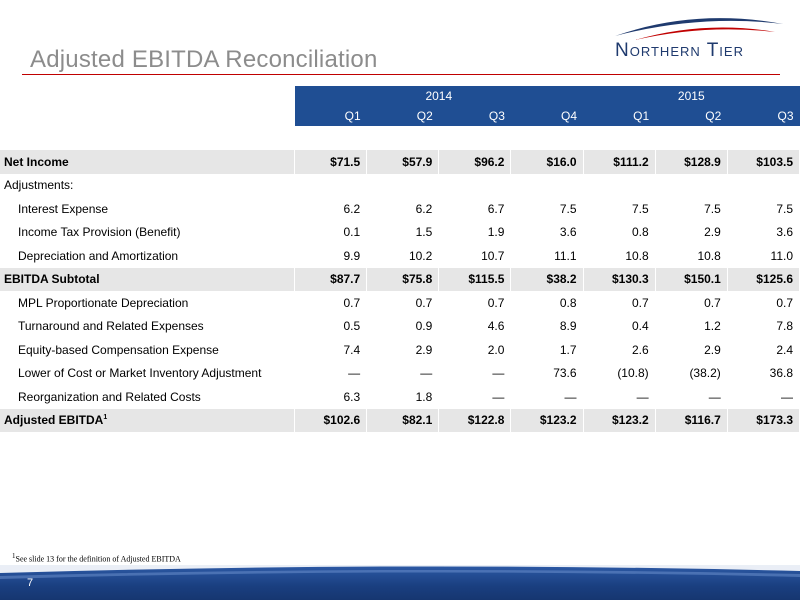 This screenshot has width=800, height=600. What do you see at coordinates (619, 373) in the screenshot?
I see `table-cell: (10.8)` at bounding box center [619, 373].